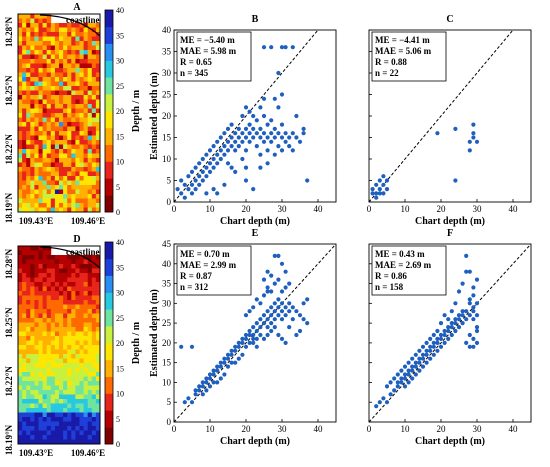  Describe the element at coordinates (450, 221) in the screenshot. I see `x-axis-label: Chart depth (m)` at that location.